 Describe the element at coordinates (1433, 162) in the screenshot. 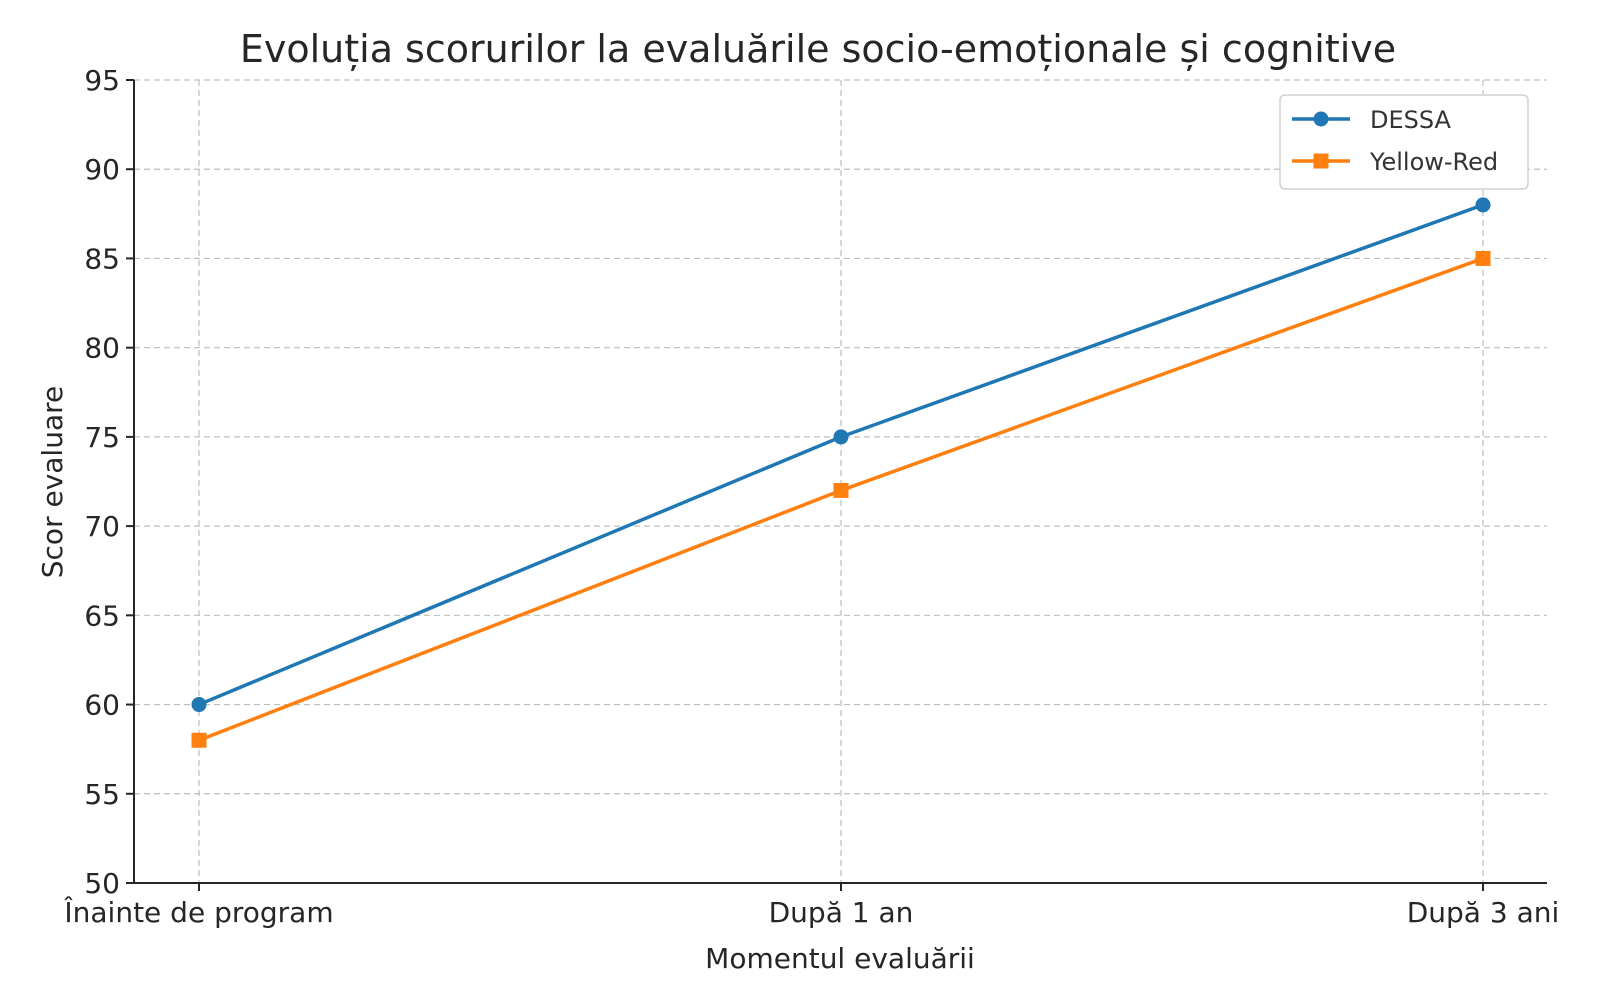

I see `legend-label: Yellow-Red` at that location.